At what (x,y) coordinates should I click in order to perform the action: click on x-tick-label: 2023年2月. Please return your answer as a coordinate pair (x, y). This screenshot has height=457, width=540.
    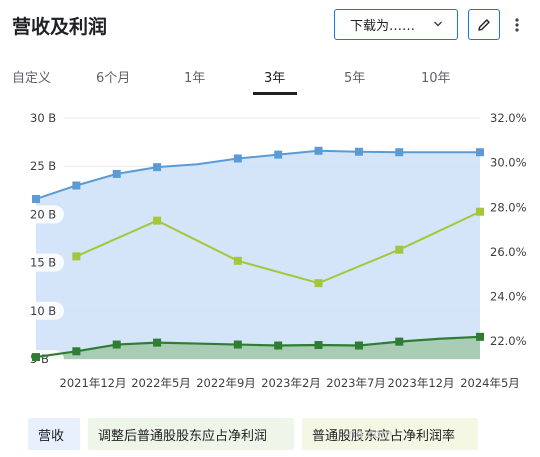
    Looking at the image, I should click on (291, 383).